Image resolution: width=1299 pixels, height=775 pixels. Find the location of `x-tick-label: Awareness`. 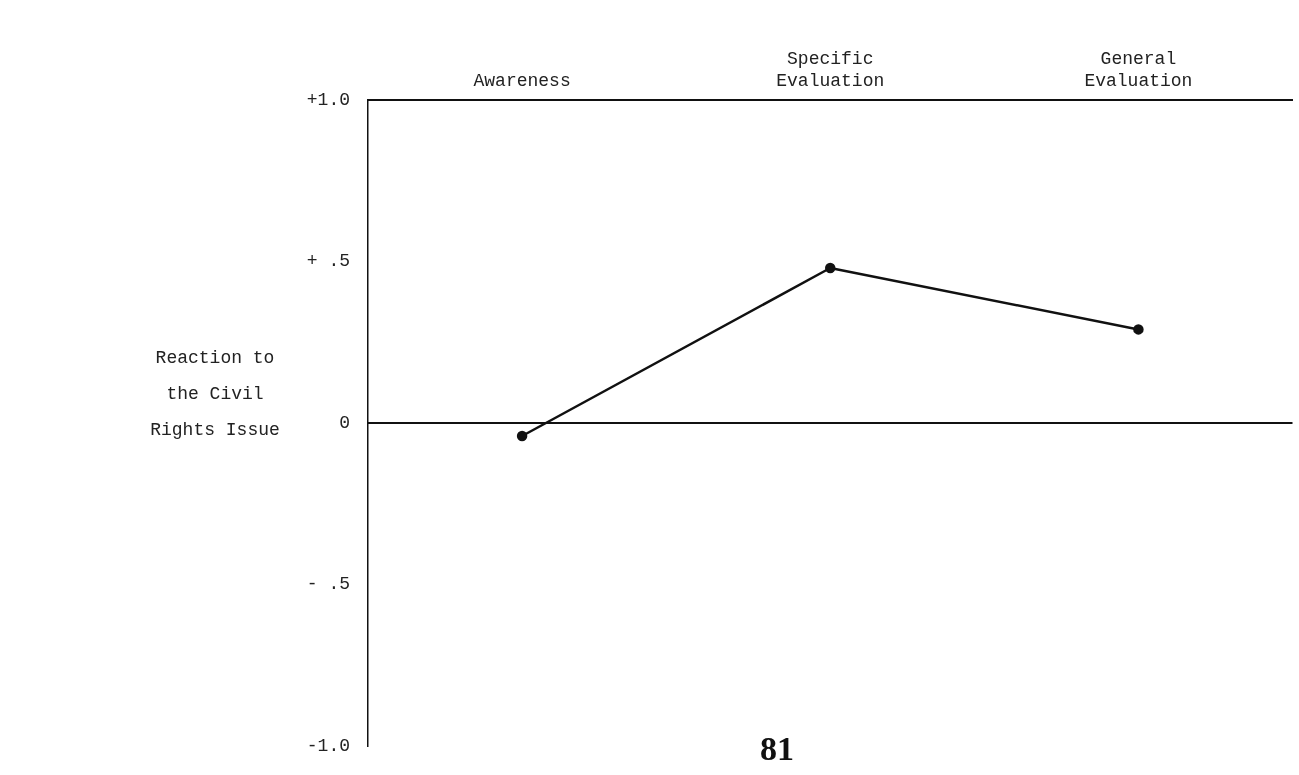

x-tick-label: Awareness is located at coordinates (522, 80).